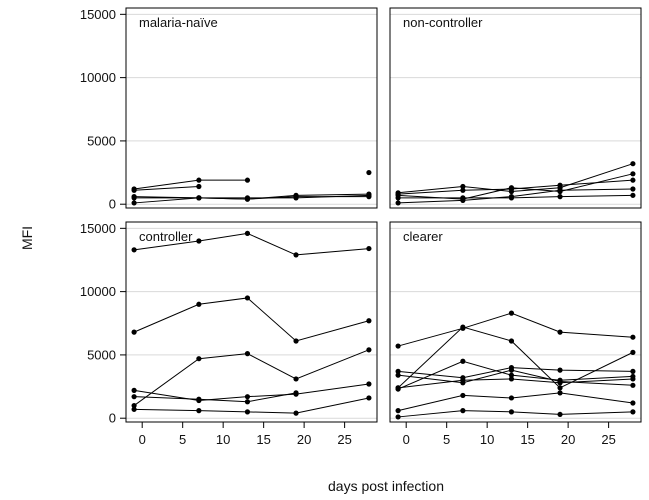  Describe the element at coordinates (166, 236) in the screenshot. I see `panel-title: controller` at that location.